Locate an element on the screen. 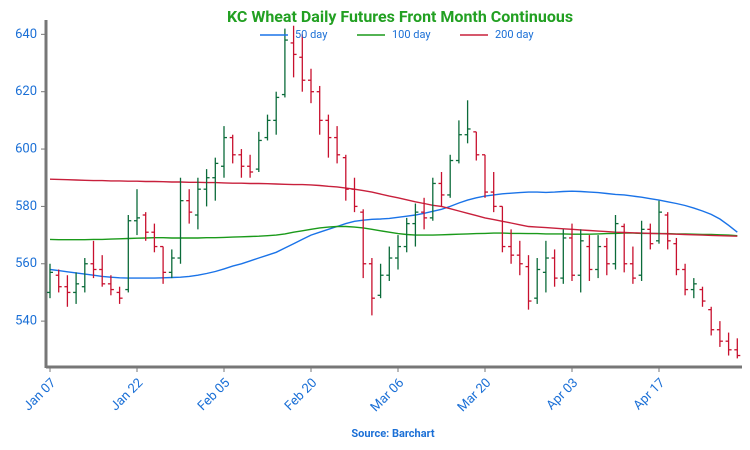 The width and height of the screenshot is (750, 450). legend-label: 200 day is located at coordinates (514, 34).